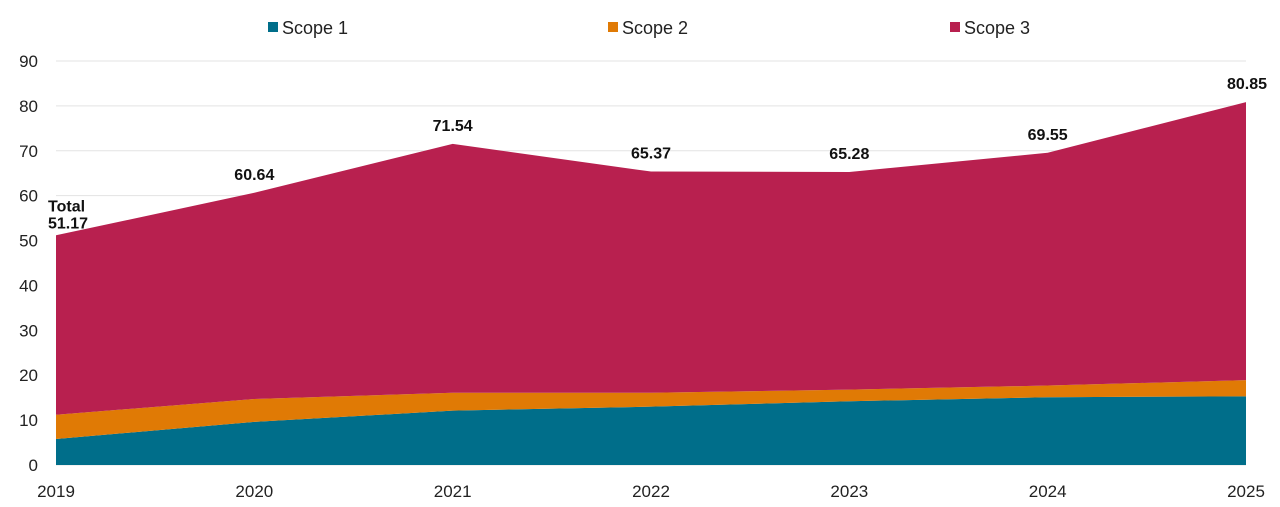  Describe the element at coordinates (849, 154) in the screenshot. I see `total-value-label: 65.28` at that location.